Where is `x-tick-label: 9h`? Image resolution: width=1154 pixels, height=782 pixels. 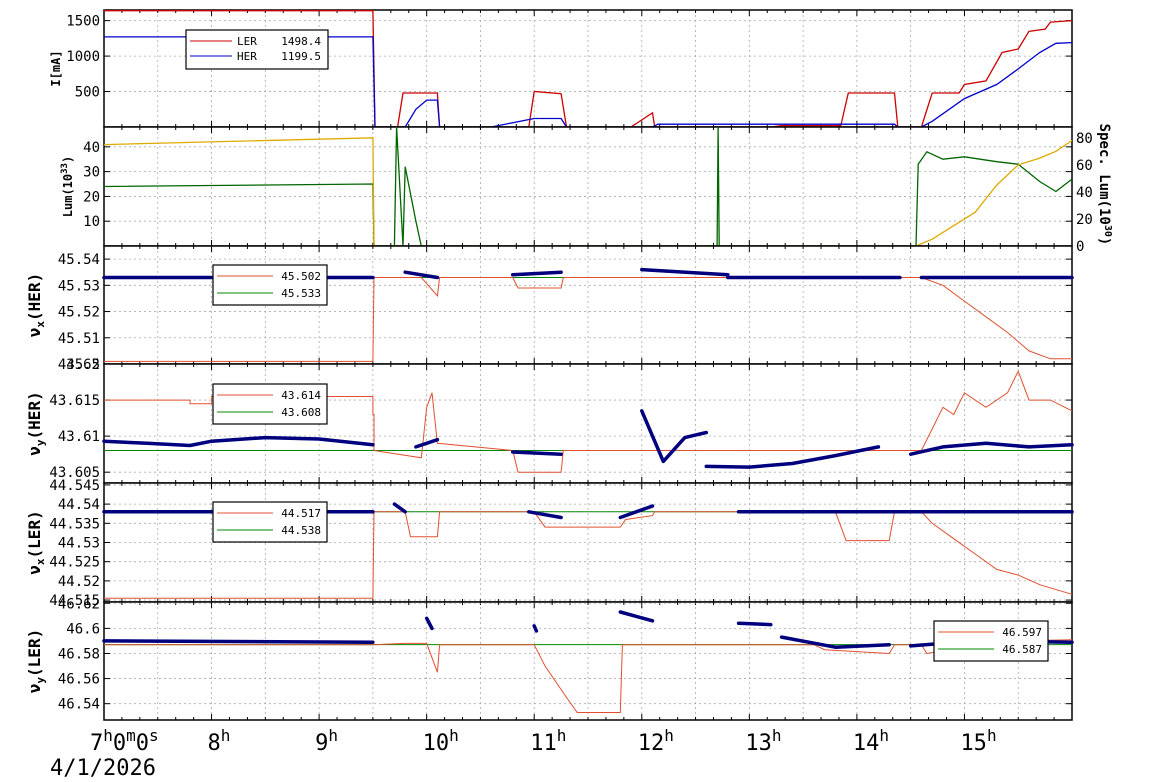
x-tick-label: 9h is located at coordinates (326, 741).